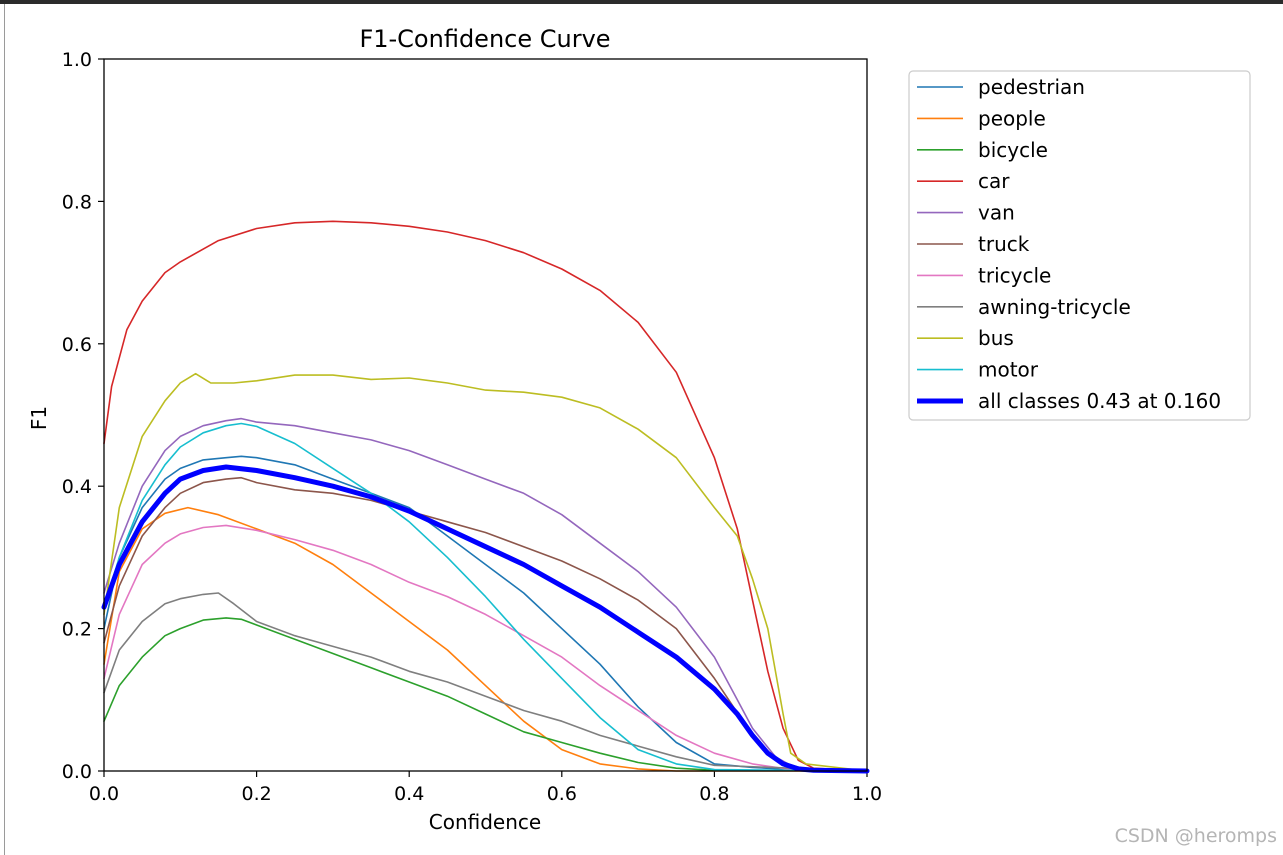 This screenshot has height=855, width=1283. Describe the element at coordinates (485, 694) in the screenshot. I see `series-line-bicycle` at that location.